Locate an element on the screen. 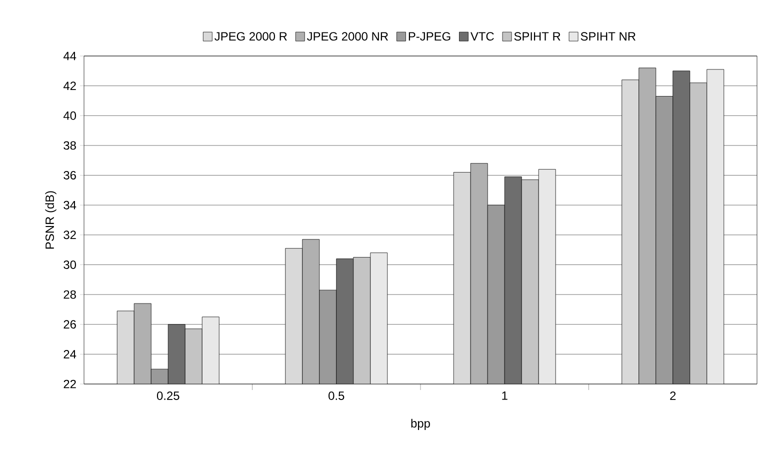 This screenshot has width=765, height=466. y-tick-label: 30 is located at coordinates (70, 264).